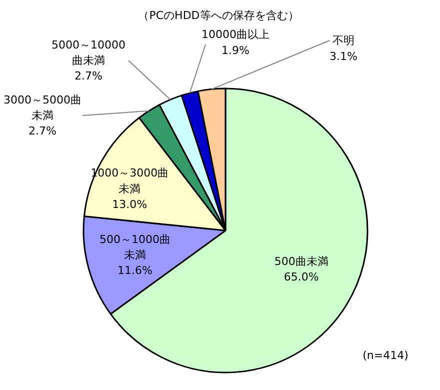  Describe the element at coordinates (218, 15) in the screenshot. I see `chart-subtitle: （PCのHDD等への保存を含む）` at that location.